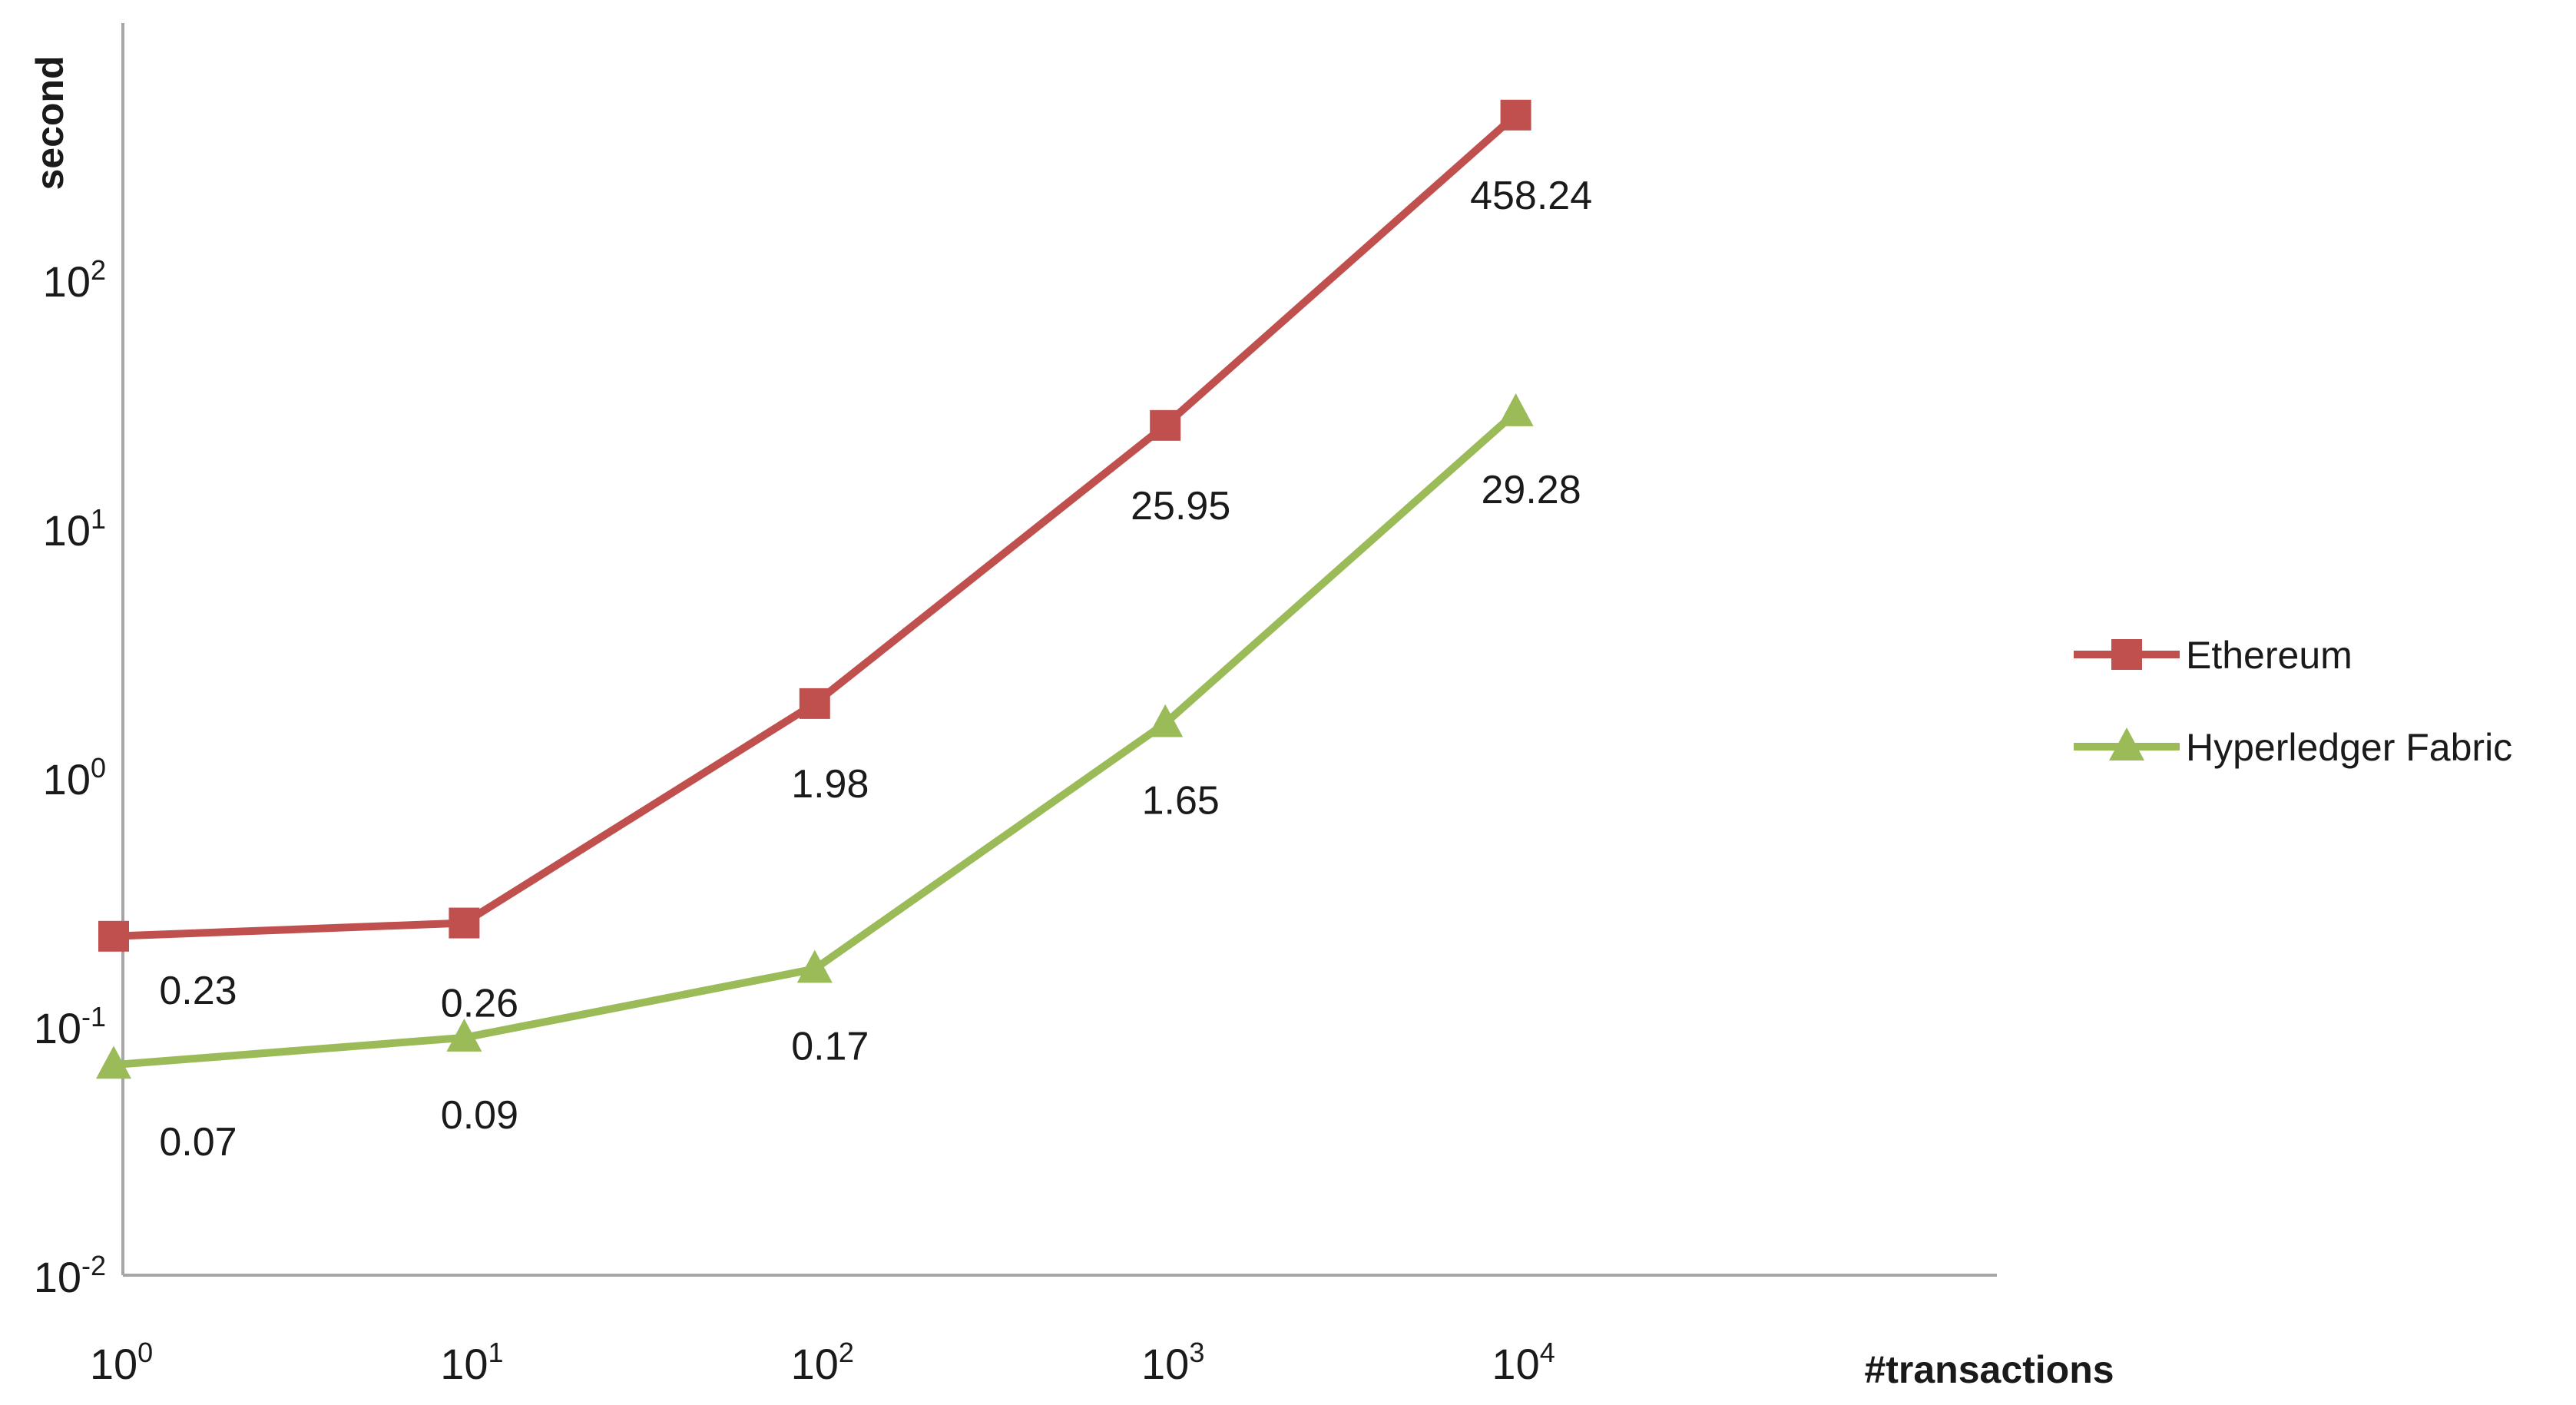 This screenshot has width=2576, height=1405. What do you see at coordinates (98, 270) in the screenshot?
I see `y-tick-exponent: 2` at bounding box center [98, 270].